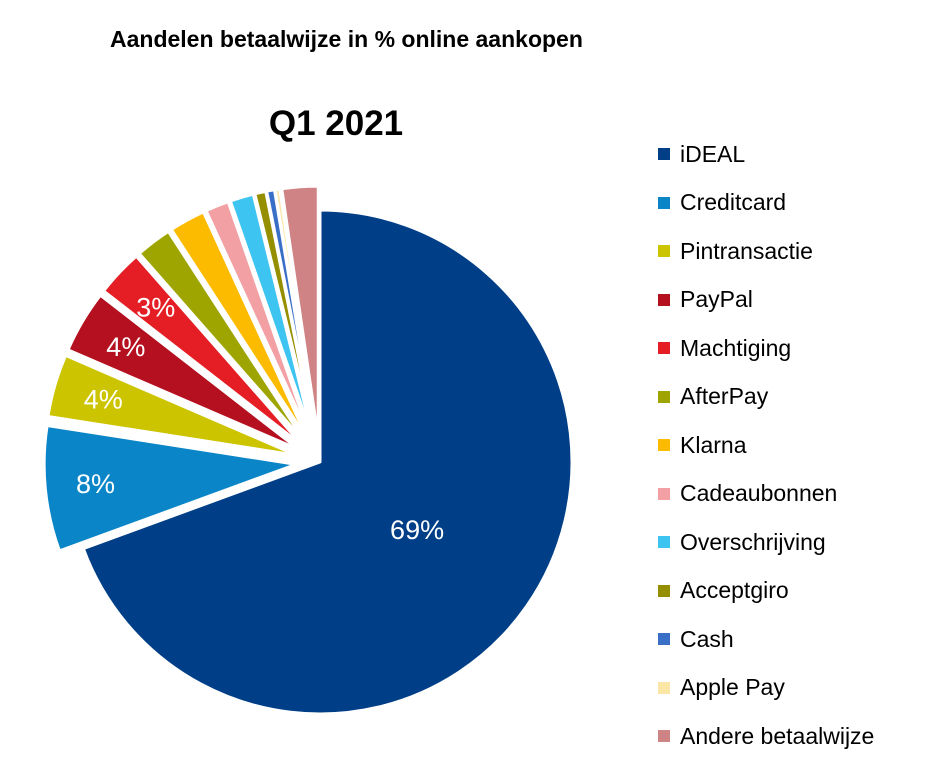 The image size is (930, 778). What do you see at coordinates (103, 399) in the screenshot?
I see `data-label-pintransactie: 4%` at bounding box center [103, 399].